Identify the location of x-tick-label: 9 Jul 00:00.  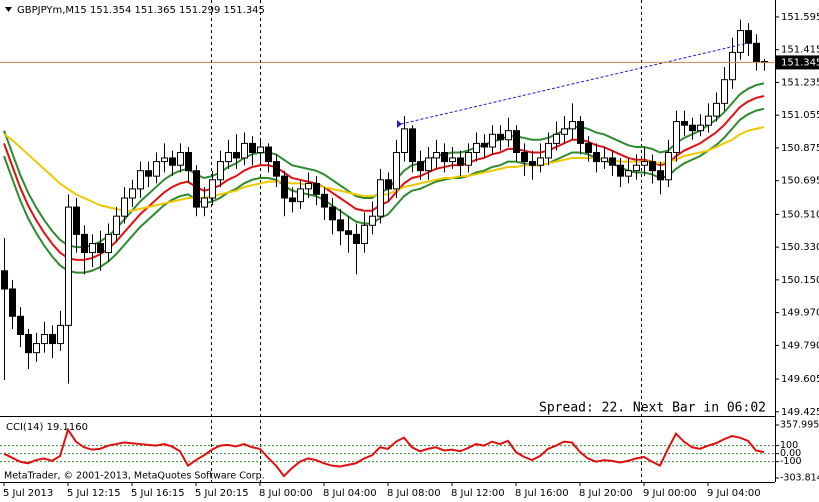
(670, 493).